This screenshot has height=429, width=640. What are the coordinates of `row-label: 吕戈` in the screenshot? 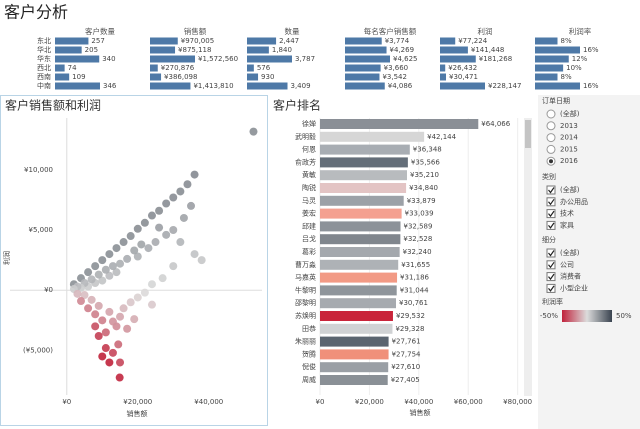 It's located at (309, 238).